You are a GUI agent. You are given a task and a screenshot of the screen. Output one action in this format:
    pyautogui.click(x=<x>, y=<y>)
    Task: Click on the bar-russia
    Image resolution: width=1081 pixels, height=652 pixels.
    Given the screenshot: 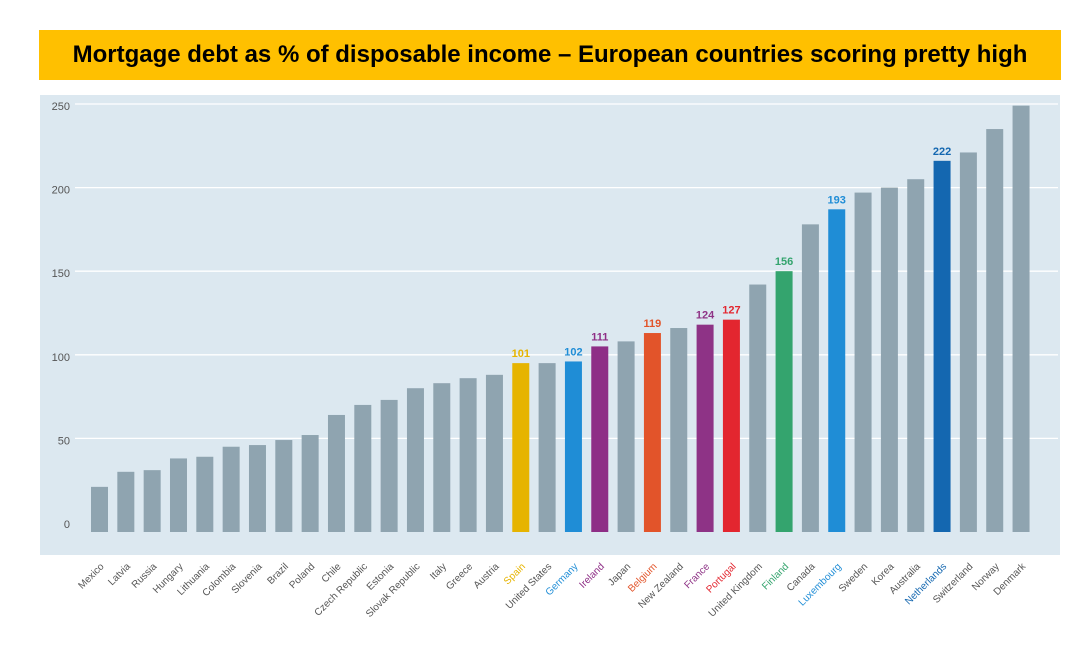 What is the action you would take?
    pyautogui.click(x=152, y=501)
    